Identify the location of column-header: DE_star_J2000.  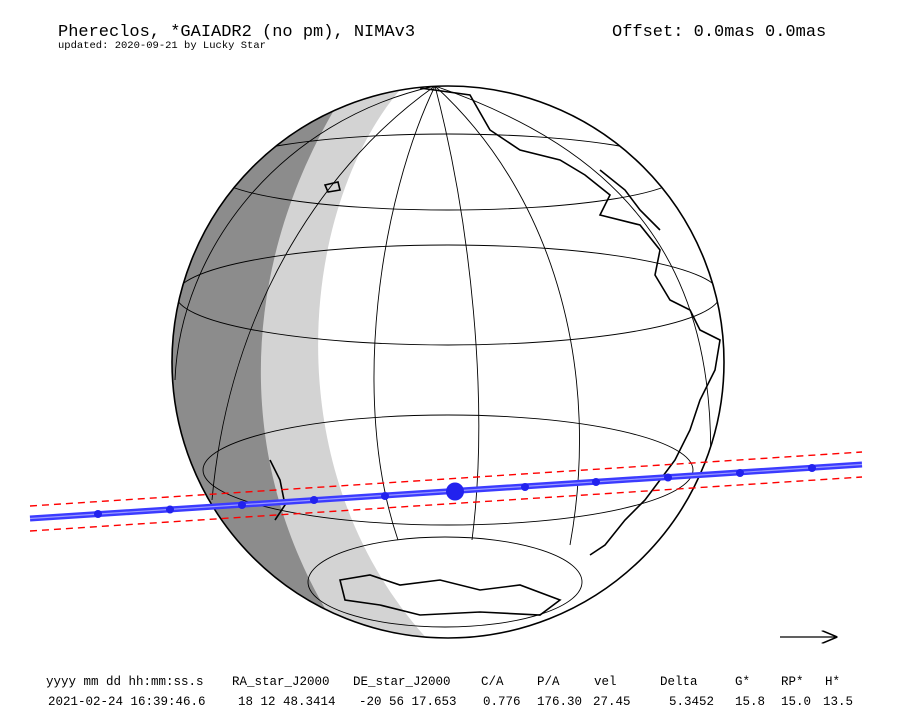
(402, 682).